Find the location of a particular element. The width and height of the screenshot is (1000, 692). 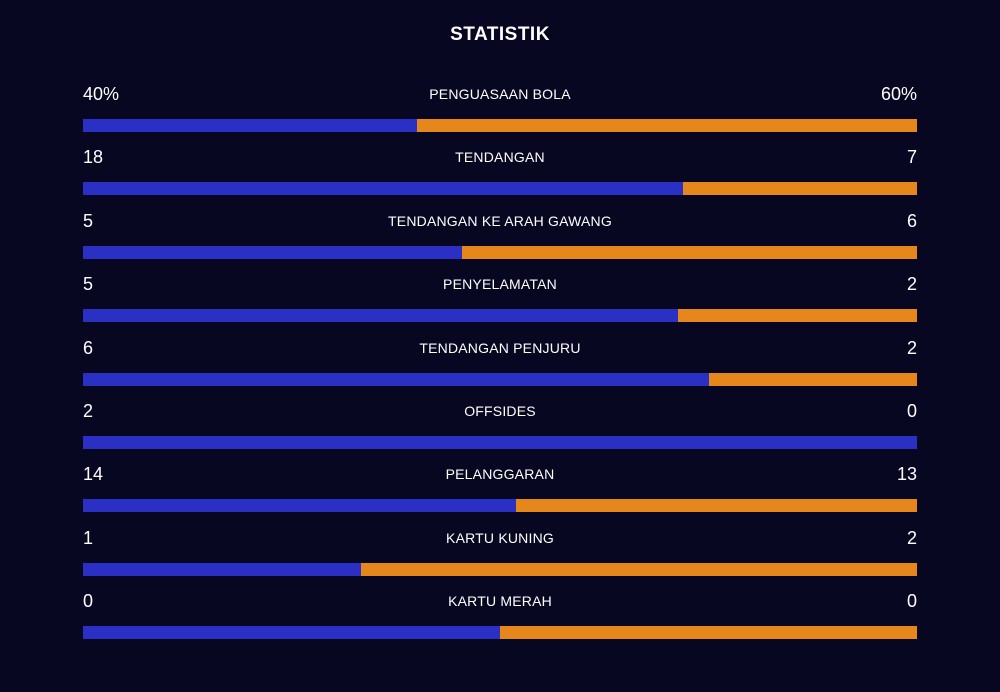

home-value: 18 is located at coordinates (93, 157).